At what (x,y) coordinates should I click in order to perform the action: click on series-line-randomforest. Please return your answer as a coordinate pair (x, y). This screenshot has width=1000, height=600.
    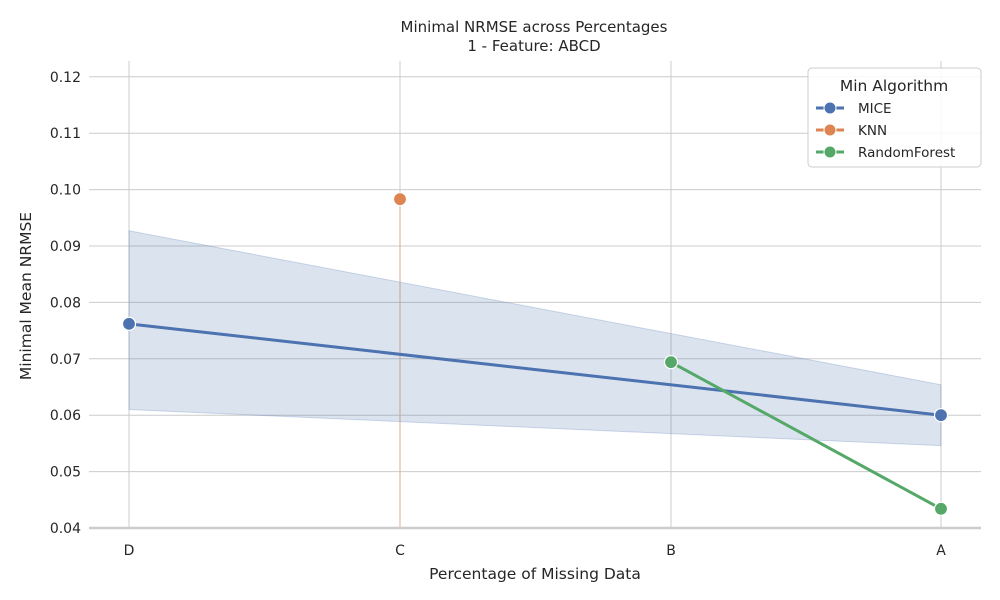
    Looking at the image, I should click on (806, 435).